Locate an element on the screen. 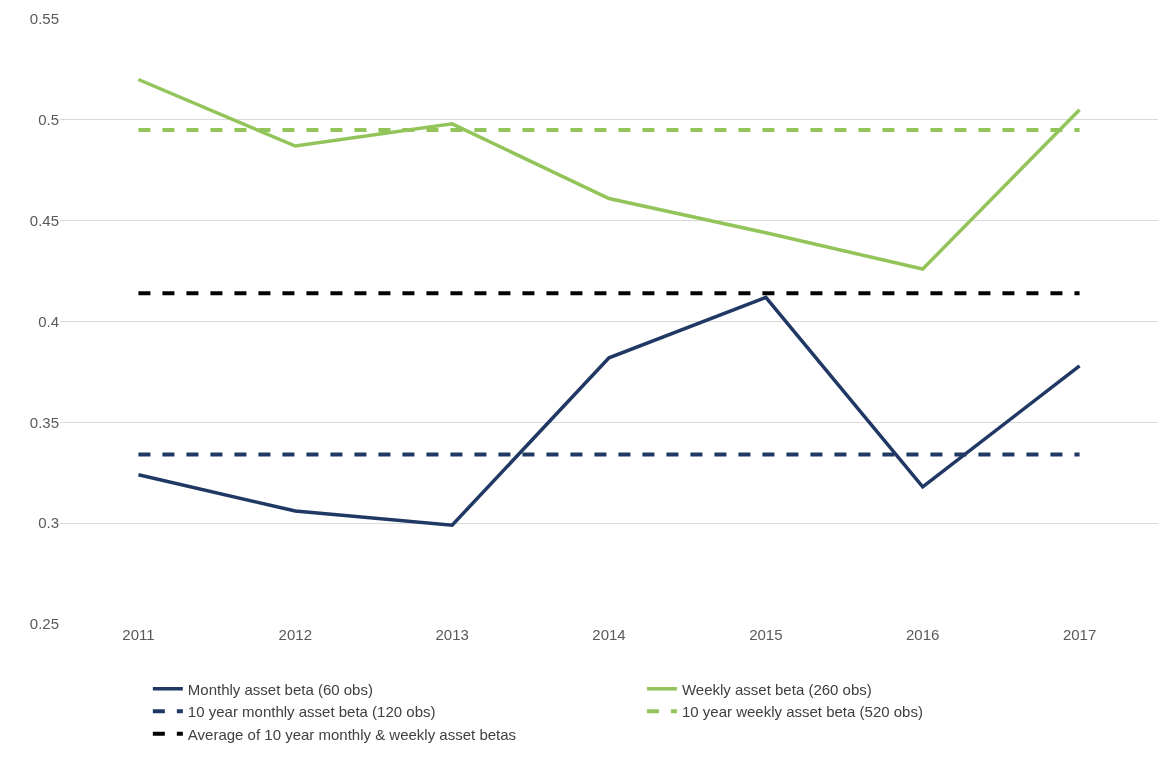 This screenshot has height=764, width=1168. x-tick-label: 2013 is located at coordinates (452, 634).